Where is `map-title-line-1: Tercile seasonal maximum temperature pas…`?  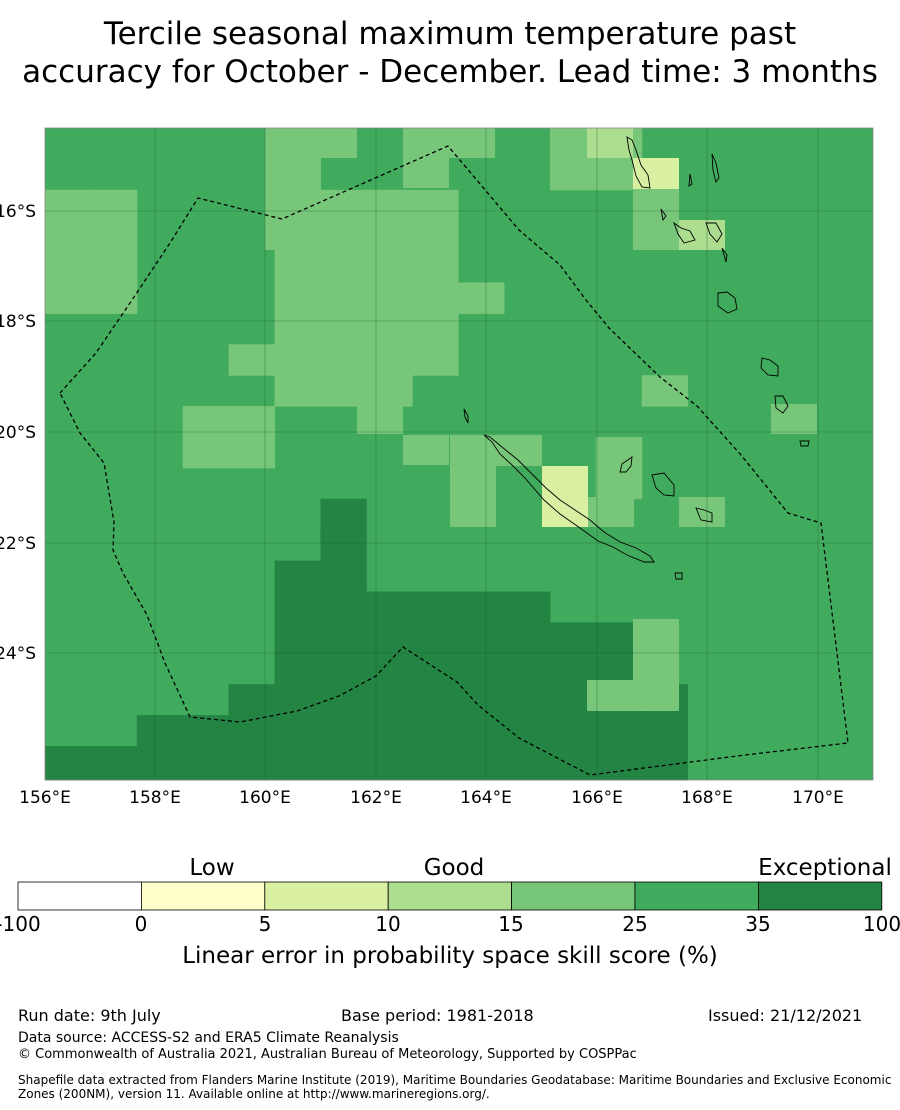 map-title-line-1: Tercile seasonal maximum temperature pas… is located at coordinates (450, 34).